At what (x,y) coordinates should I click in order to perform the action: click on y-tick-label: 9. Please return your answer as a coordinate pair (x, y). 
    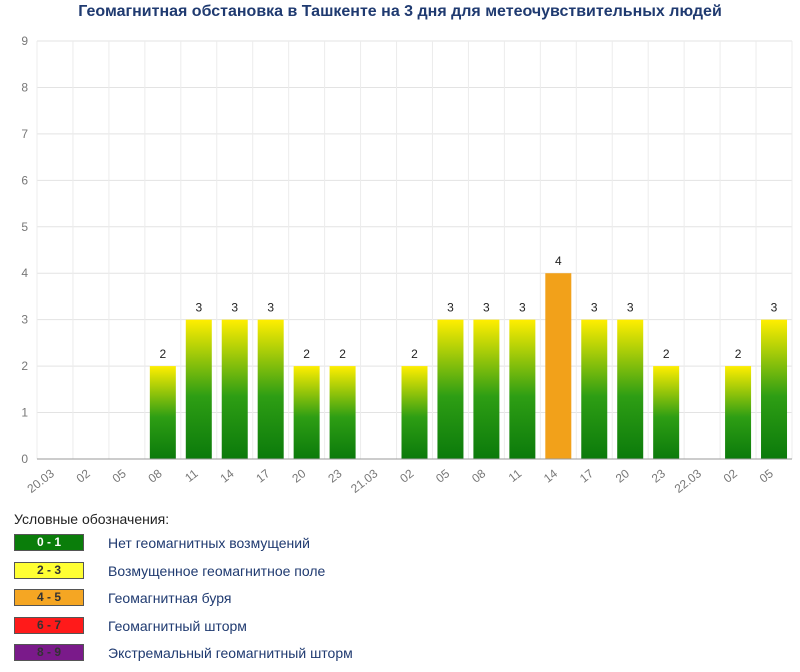
    Looking at the image, I should click on (24, 41).